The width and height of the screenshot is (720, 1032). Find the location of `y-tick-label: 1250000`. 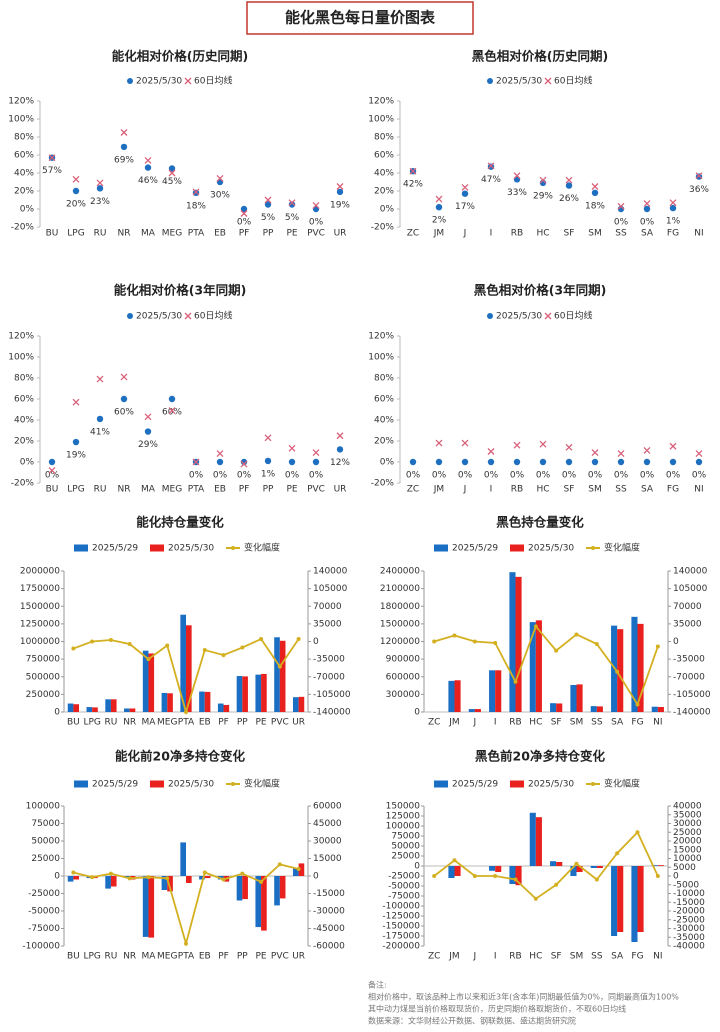

y-tick-label: 1250000 is located at coordinates (40, 624).